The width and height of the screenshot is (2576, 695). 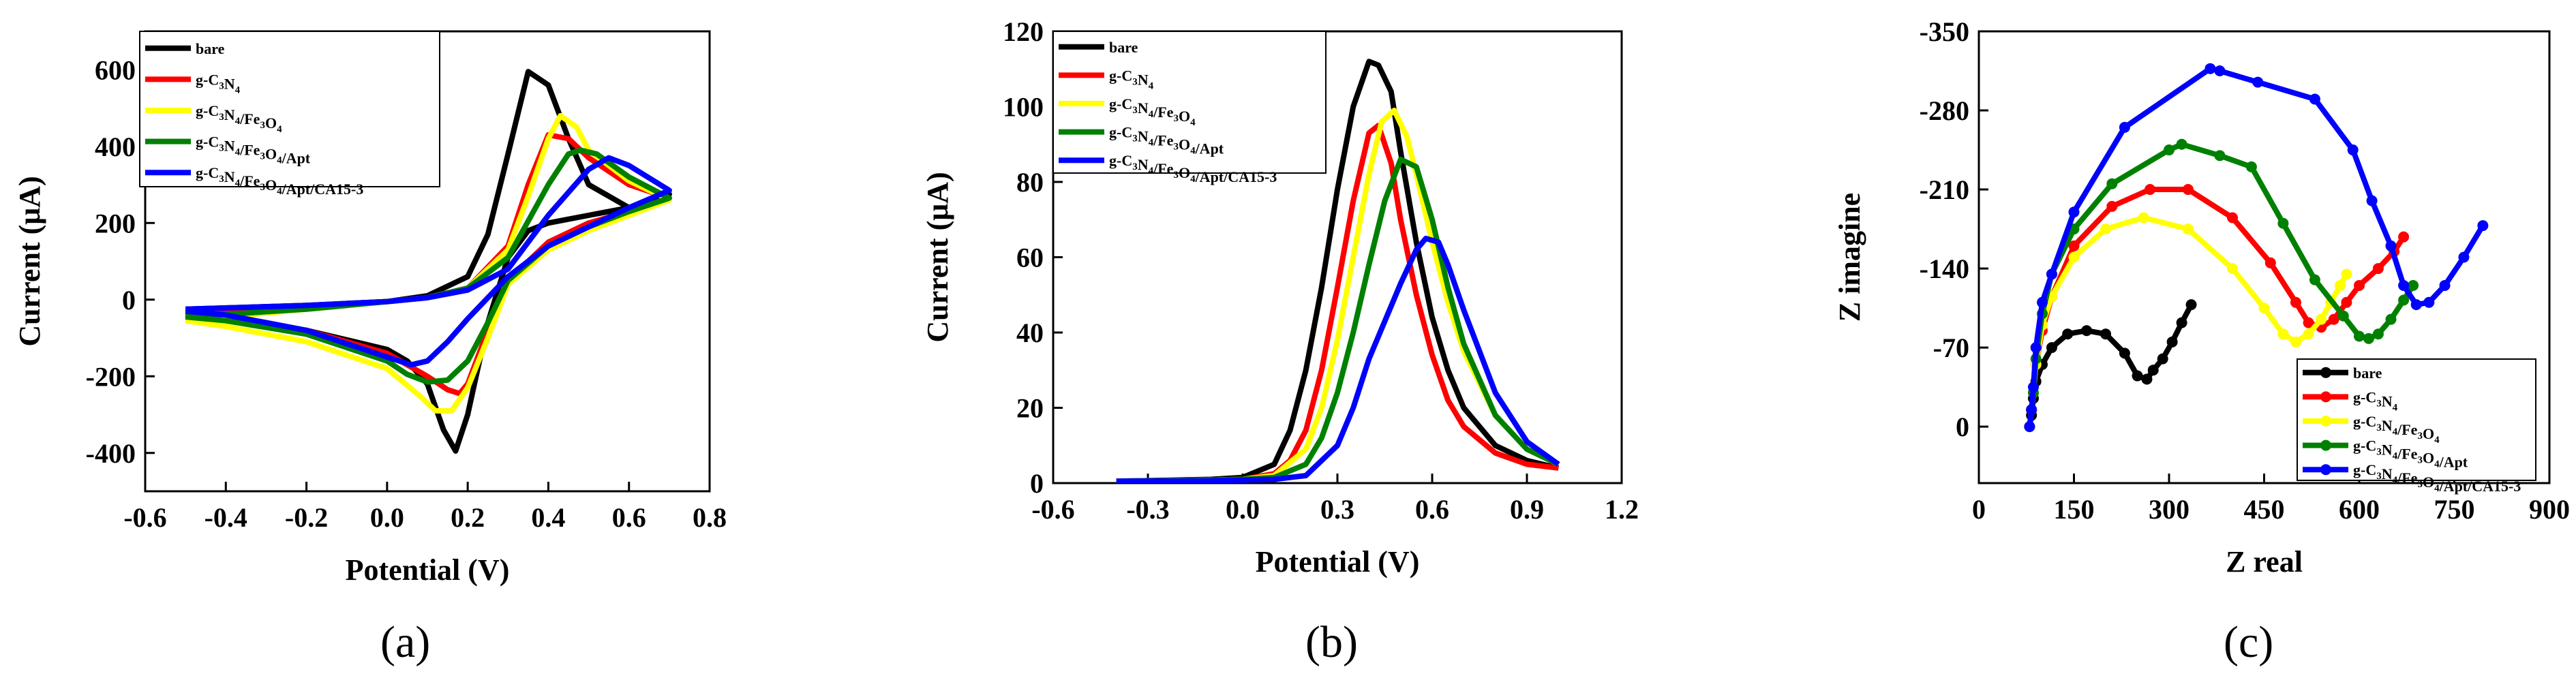 What do you see at coordinates (1331, 642) in the screenshot?
I see `panel-label-b: (b)` at bounding box center [1331, 642].